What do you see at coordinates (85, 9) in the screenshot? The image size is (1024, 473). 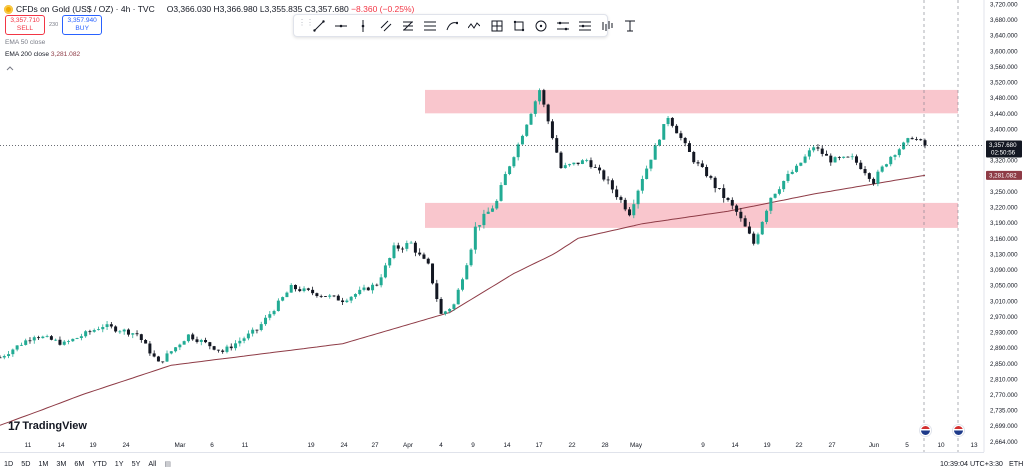 I see `symbol-title: CFDs on Gold (US$ / OZ) · 4h · TVC` at bounding box center [85, 9].